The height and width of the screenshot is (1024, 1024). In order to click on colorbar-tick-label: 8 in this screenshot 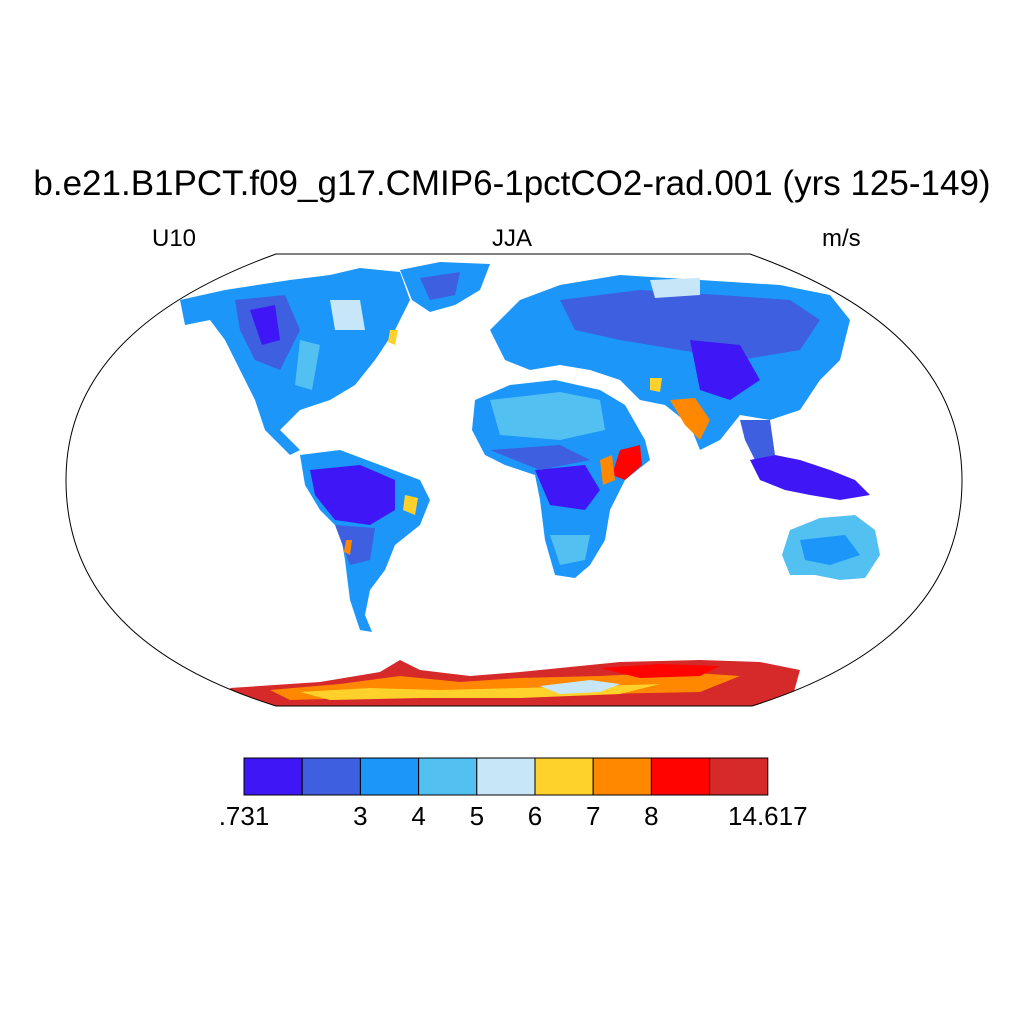, I will do `click(651, 816)`.